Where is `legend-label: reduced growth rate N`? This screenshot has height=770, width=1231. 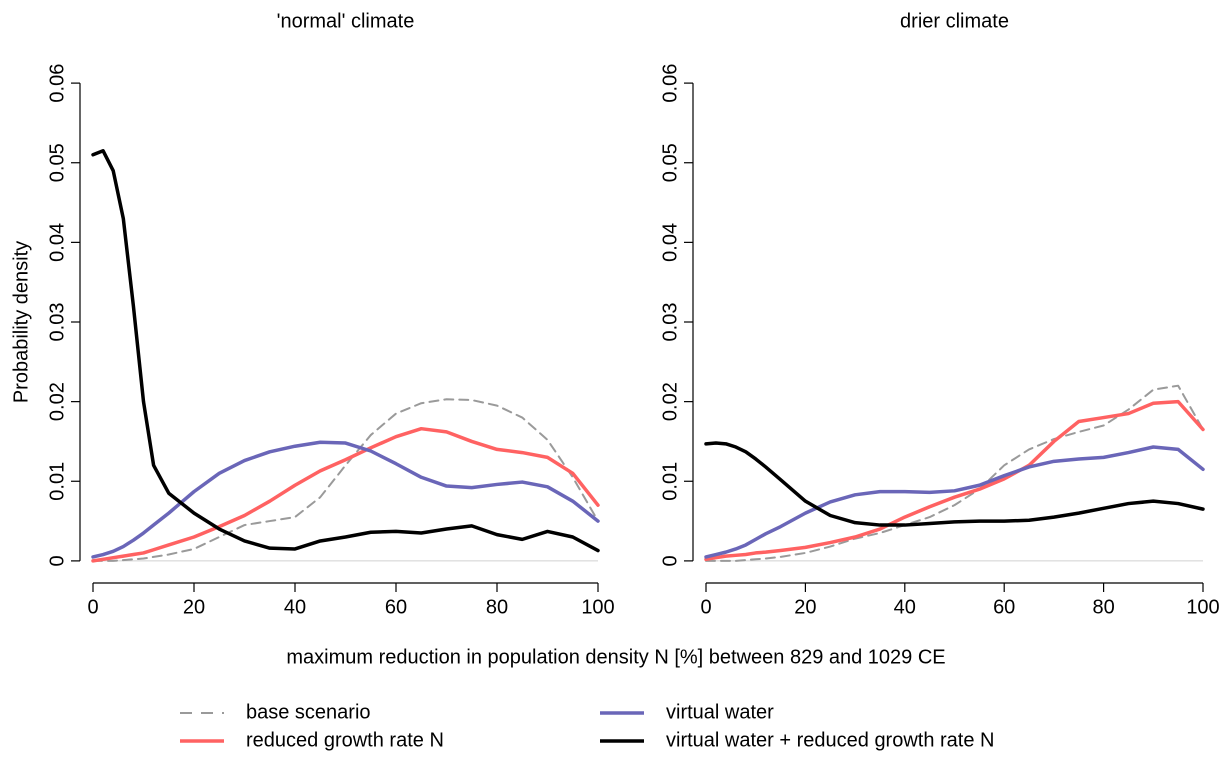 legend-label: reduced growth rate N is located at coordinates (345, 740).